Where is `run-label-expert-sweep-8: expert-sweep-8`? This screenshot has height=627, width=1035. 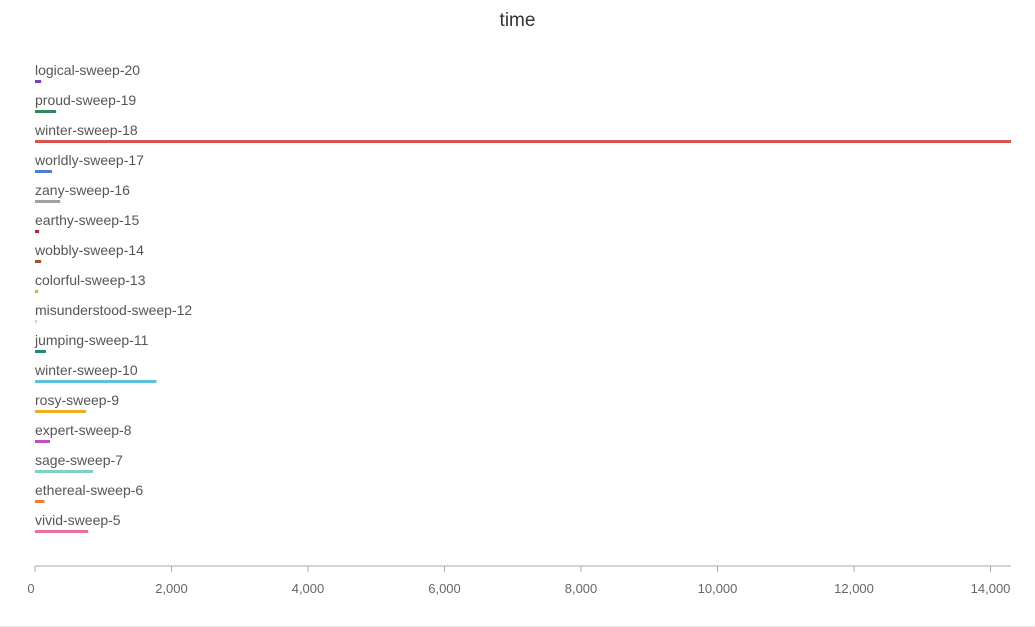 run-label-expert-sweep-8: expert-sweep-8 is located at coordinates (83, 430).